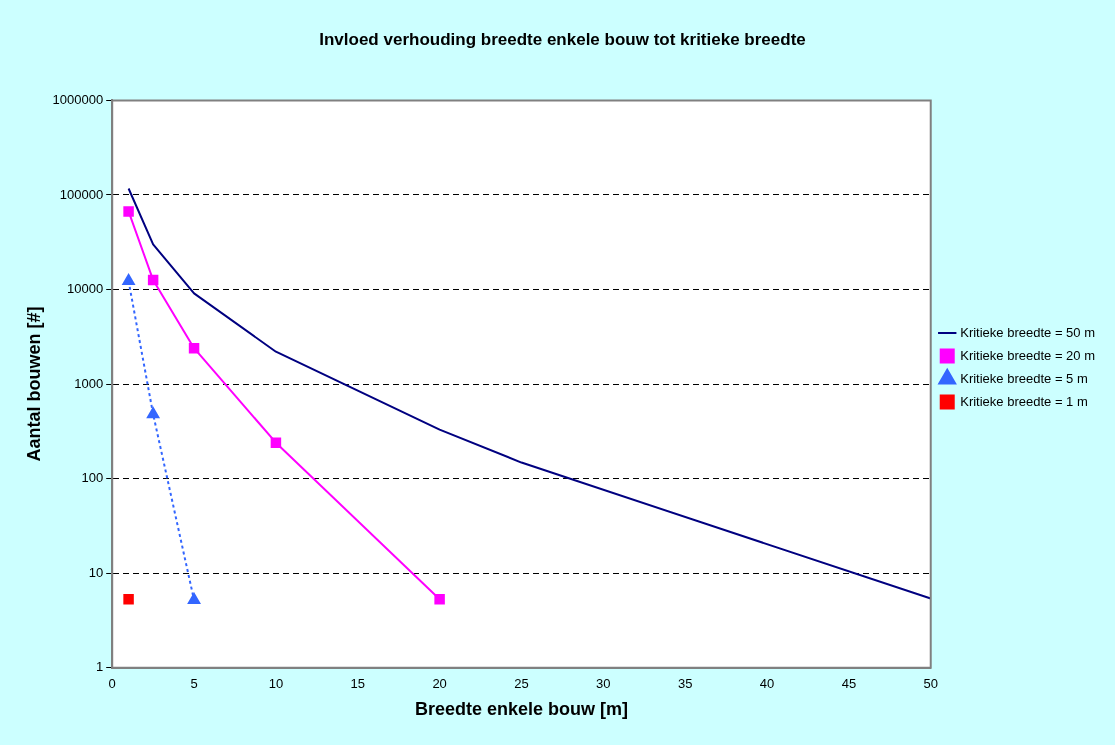  What do you see at coordinates (81, 194) in the screenshot?
I see `y-tick-label: 100000` at bounding box center [81, 194].